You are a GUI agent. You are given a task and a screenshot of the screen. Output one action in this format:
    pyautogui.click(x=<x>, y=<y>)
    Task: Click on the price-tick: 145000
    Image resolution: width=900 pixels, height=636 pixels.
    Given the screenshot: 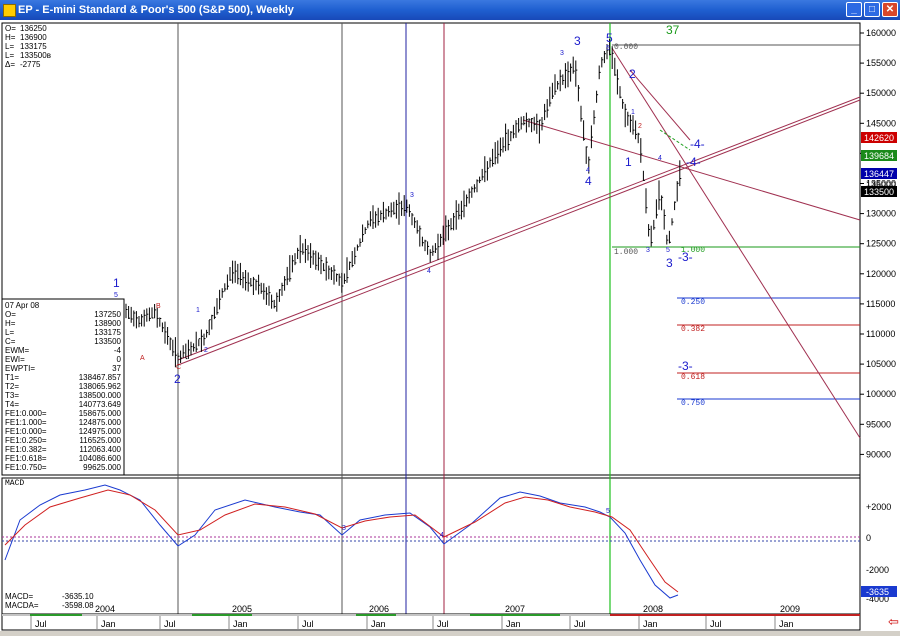 What is the action you would take?
    pyautogui.click(x=881, y=123)
    